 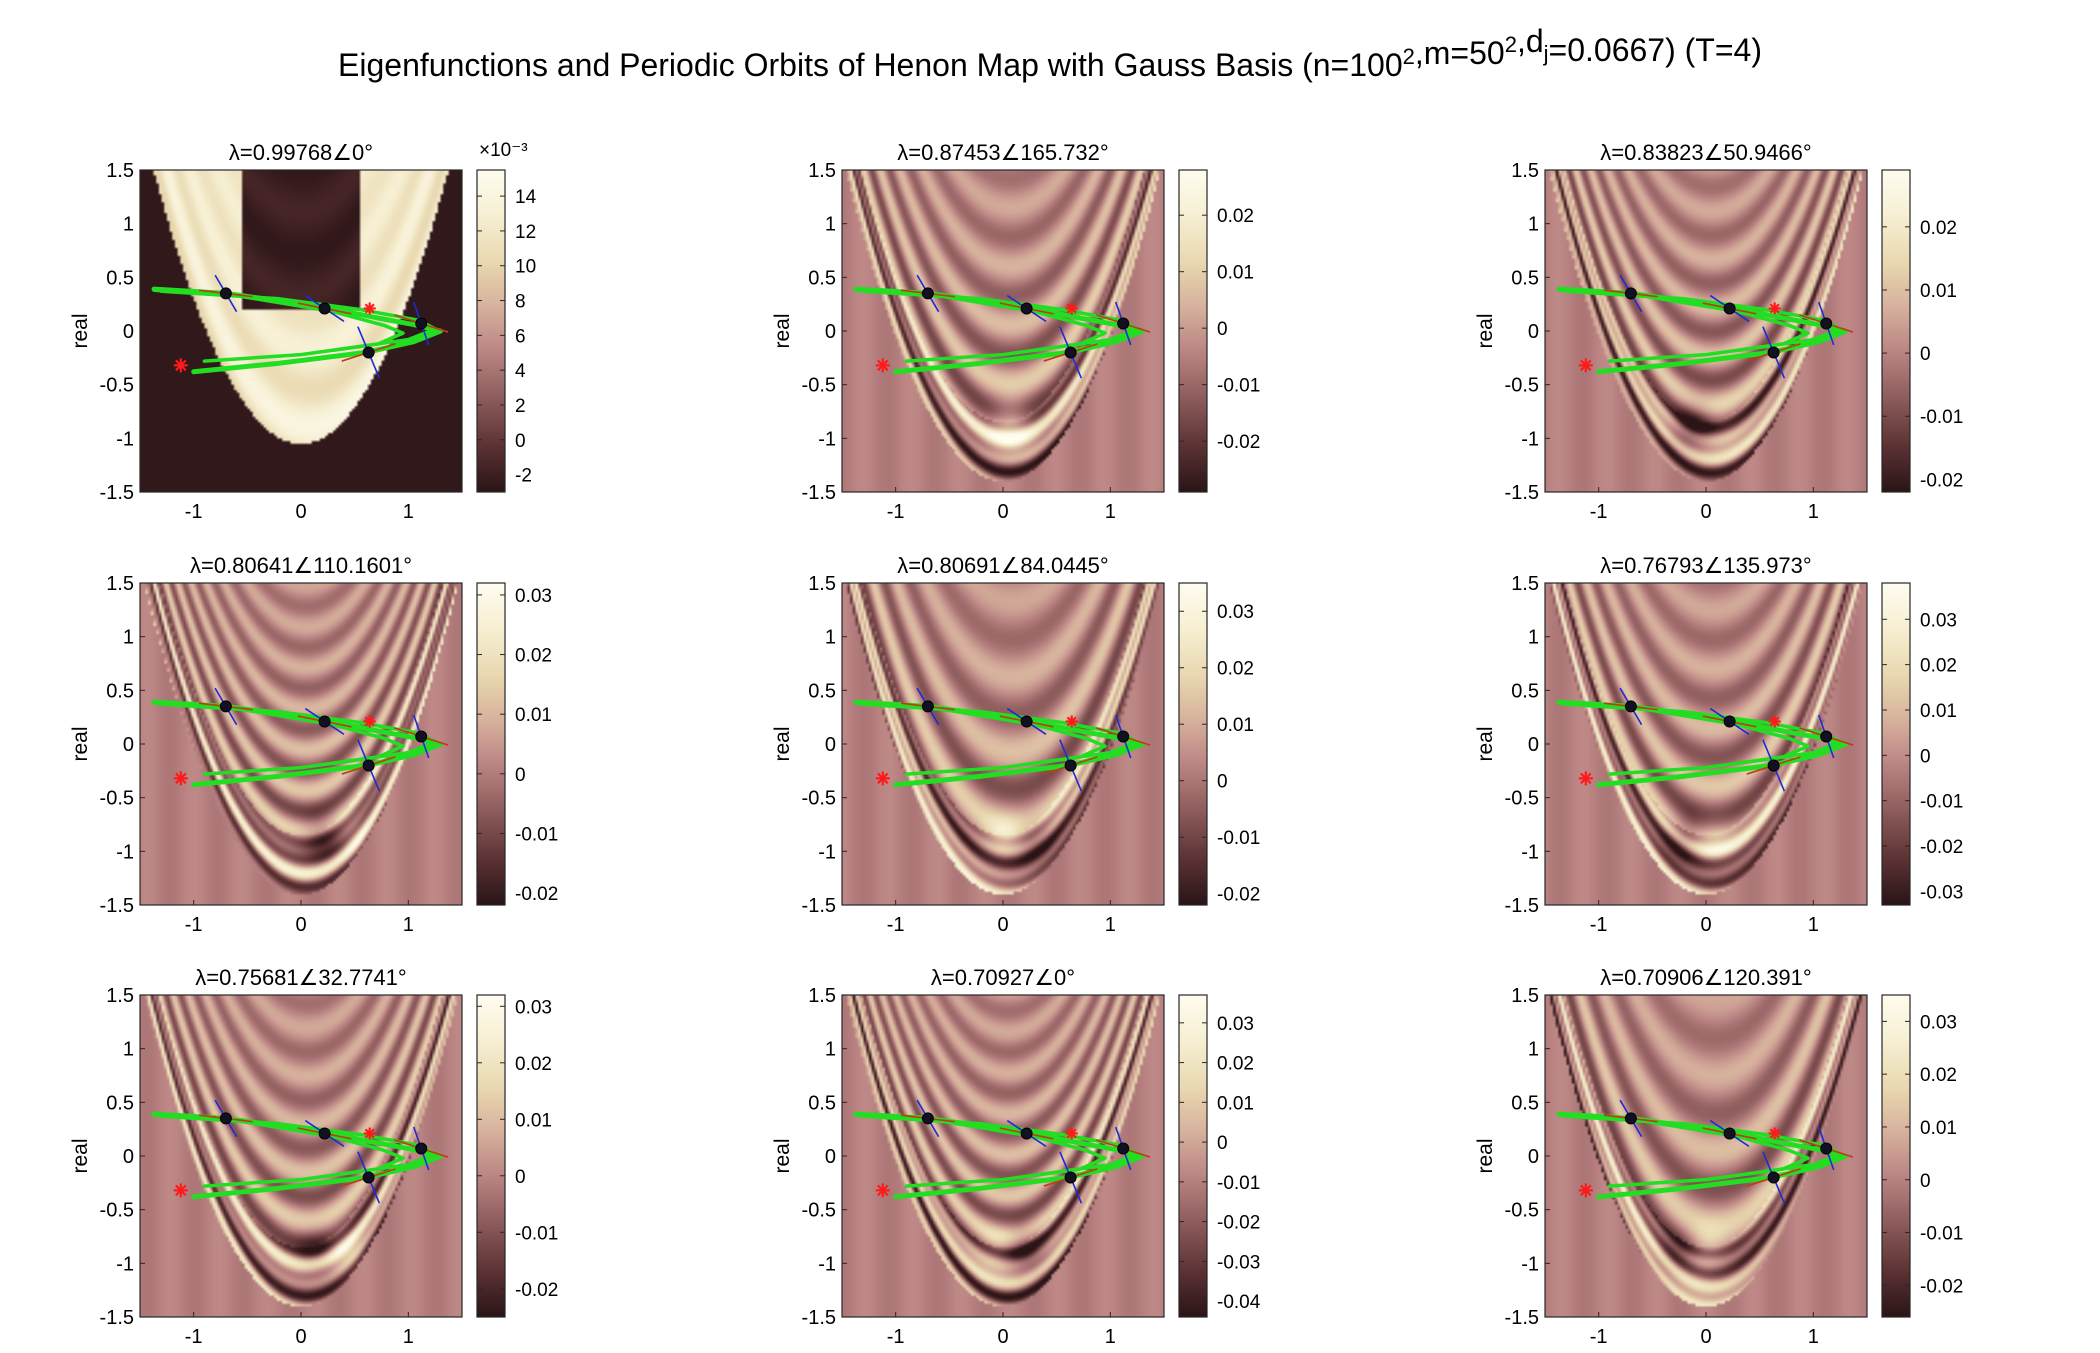 I want to click on subplot-title: λ=0.75681∠32.7741°, so click(x=300, y=977).